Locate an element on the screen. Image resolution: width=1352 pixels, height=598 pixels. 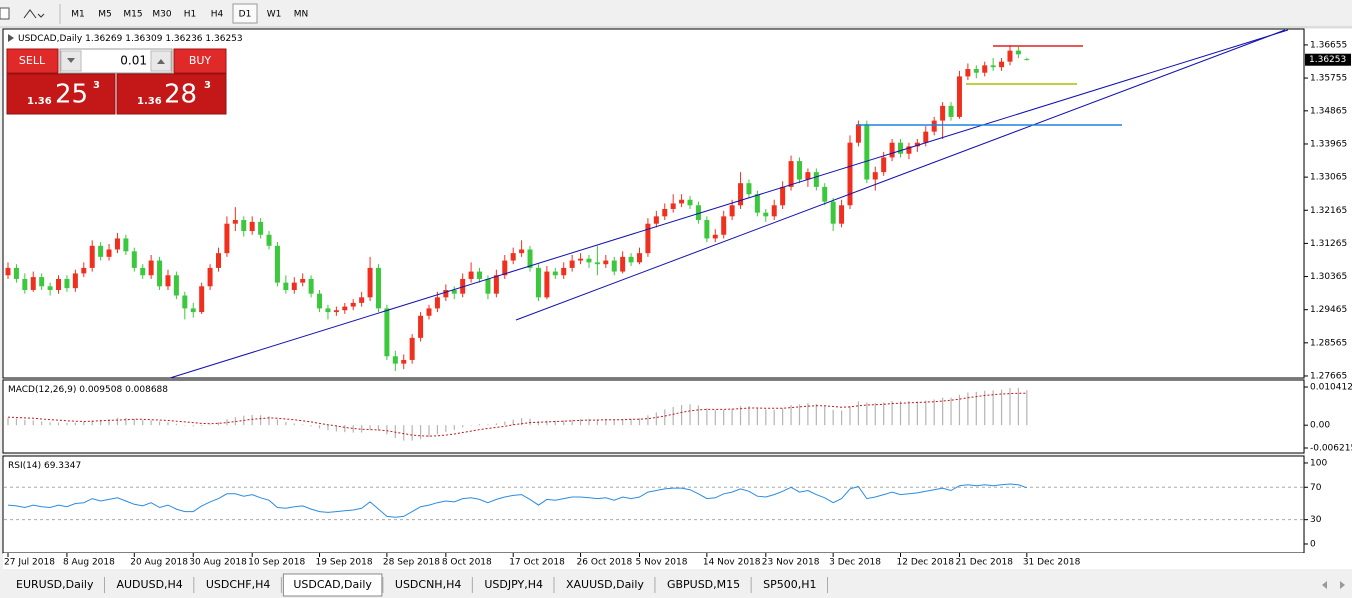
macd-value: 0.009508 is located at coordinates (100, 390).